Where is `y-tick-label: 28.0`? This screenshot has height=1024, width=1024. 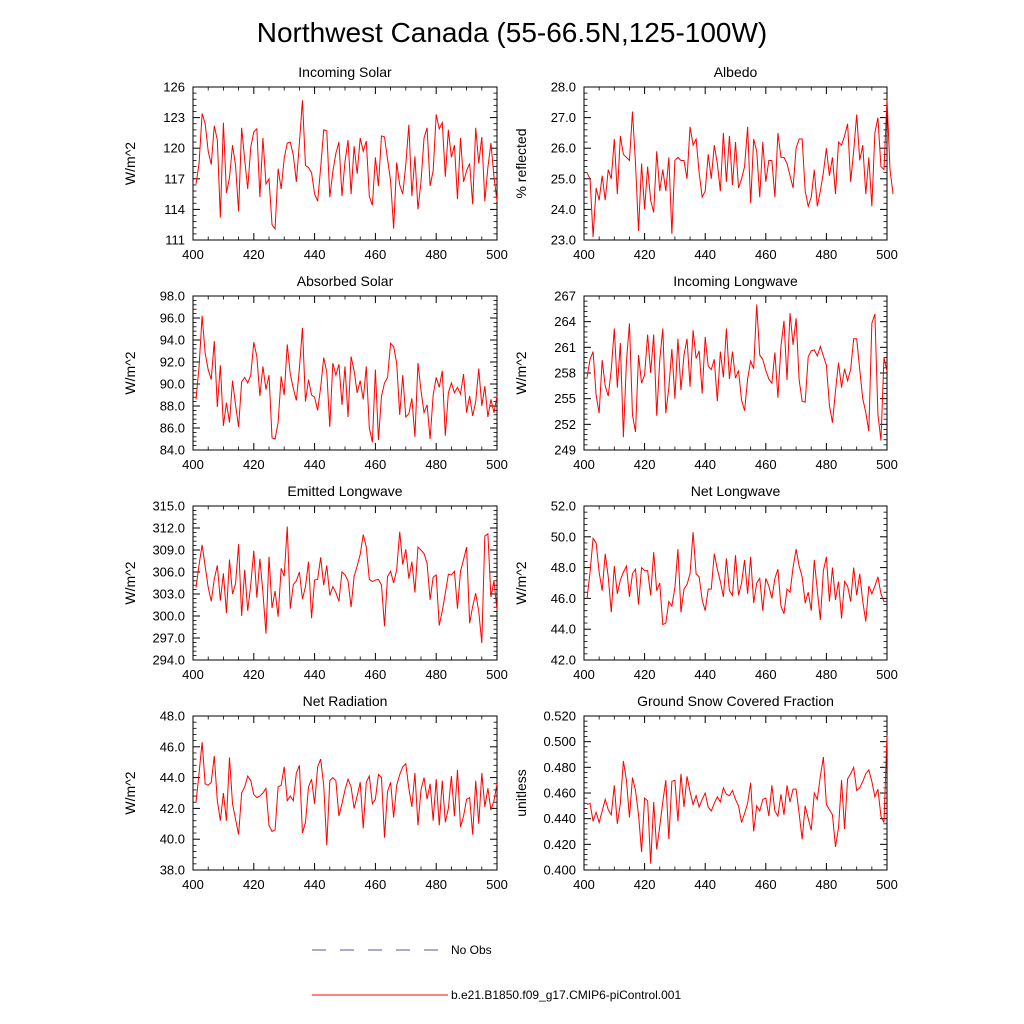
y-tick-label: 28.0 is located at coordinates (563, 87).